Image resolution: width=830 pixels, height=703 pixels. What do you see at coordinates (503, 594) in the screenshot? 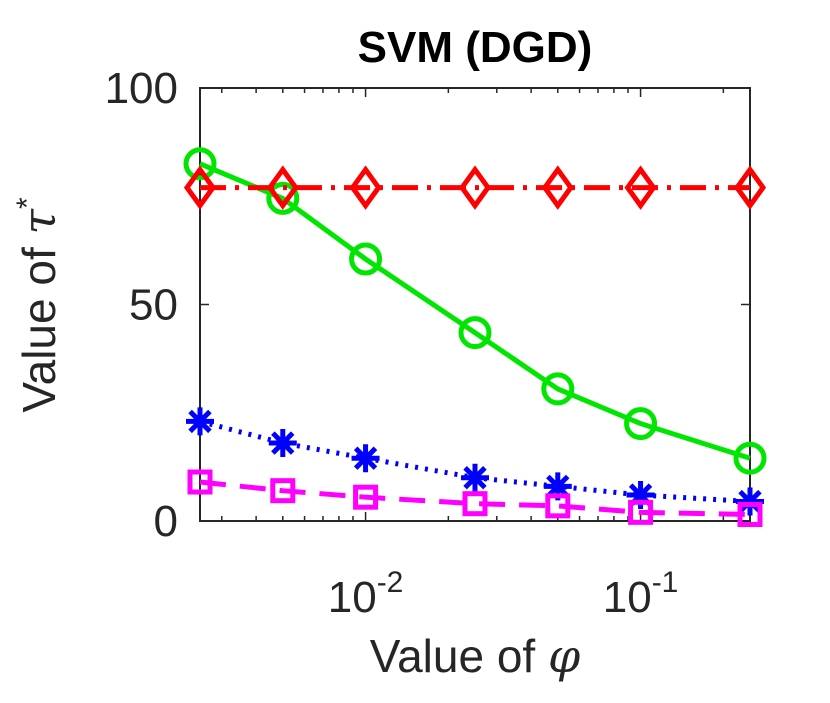
I see `x-axis: 10⁻² 10⁻¹` at bounding box center [503, 594].